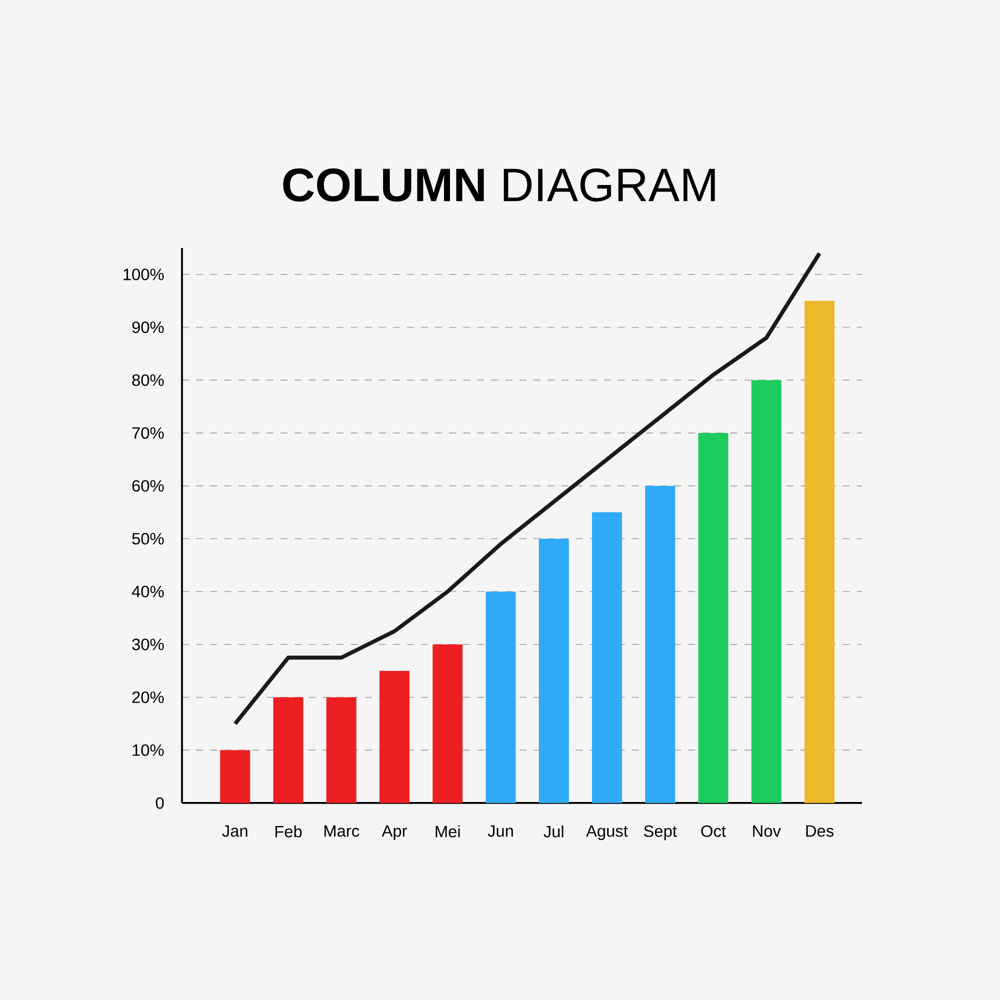 The image size is (1000, 1000). I want to click on x-tick-label: Sept, so click(660, 832).